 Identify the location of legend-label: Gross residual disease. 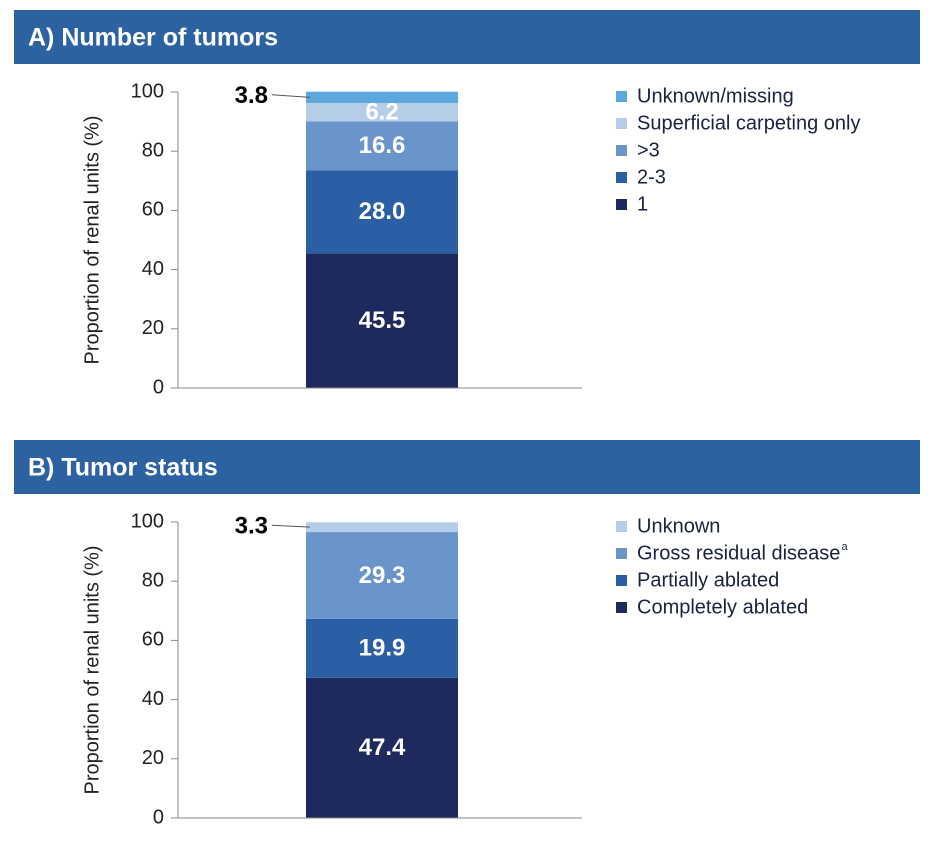
(738, 553).